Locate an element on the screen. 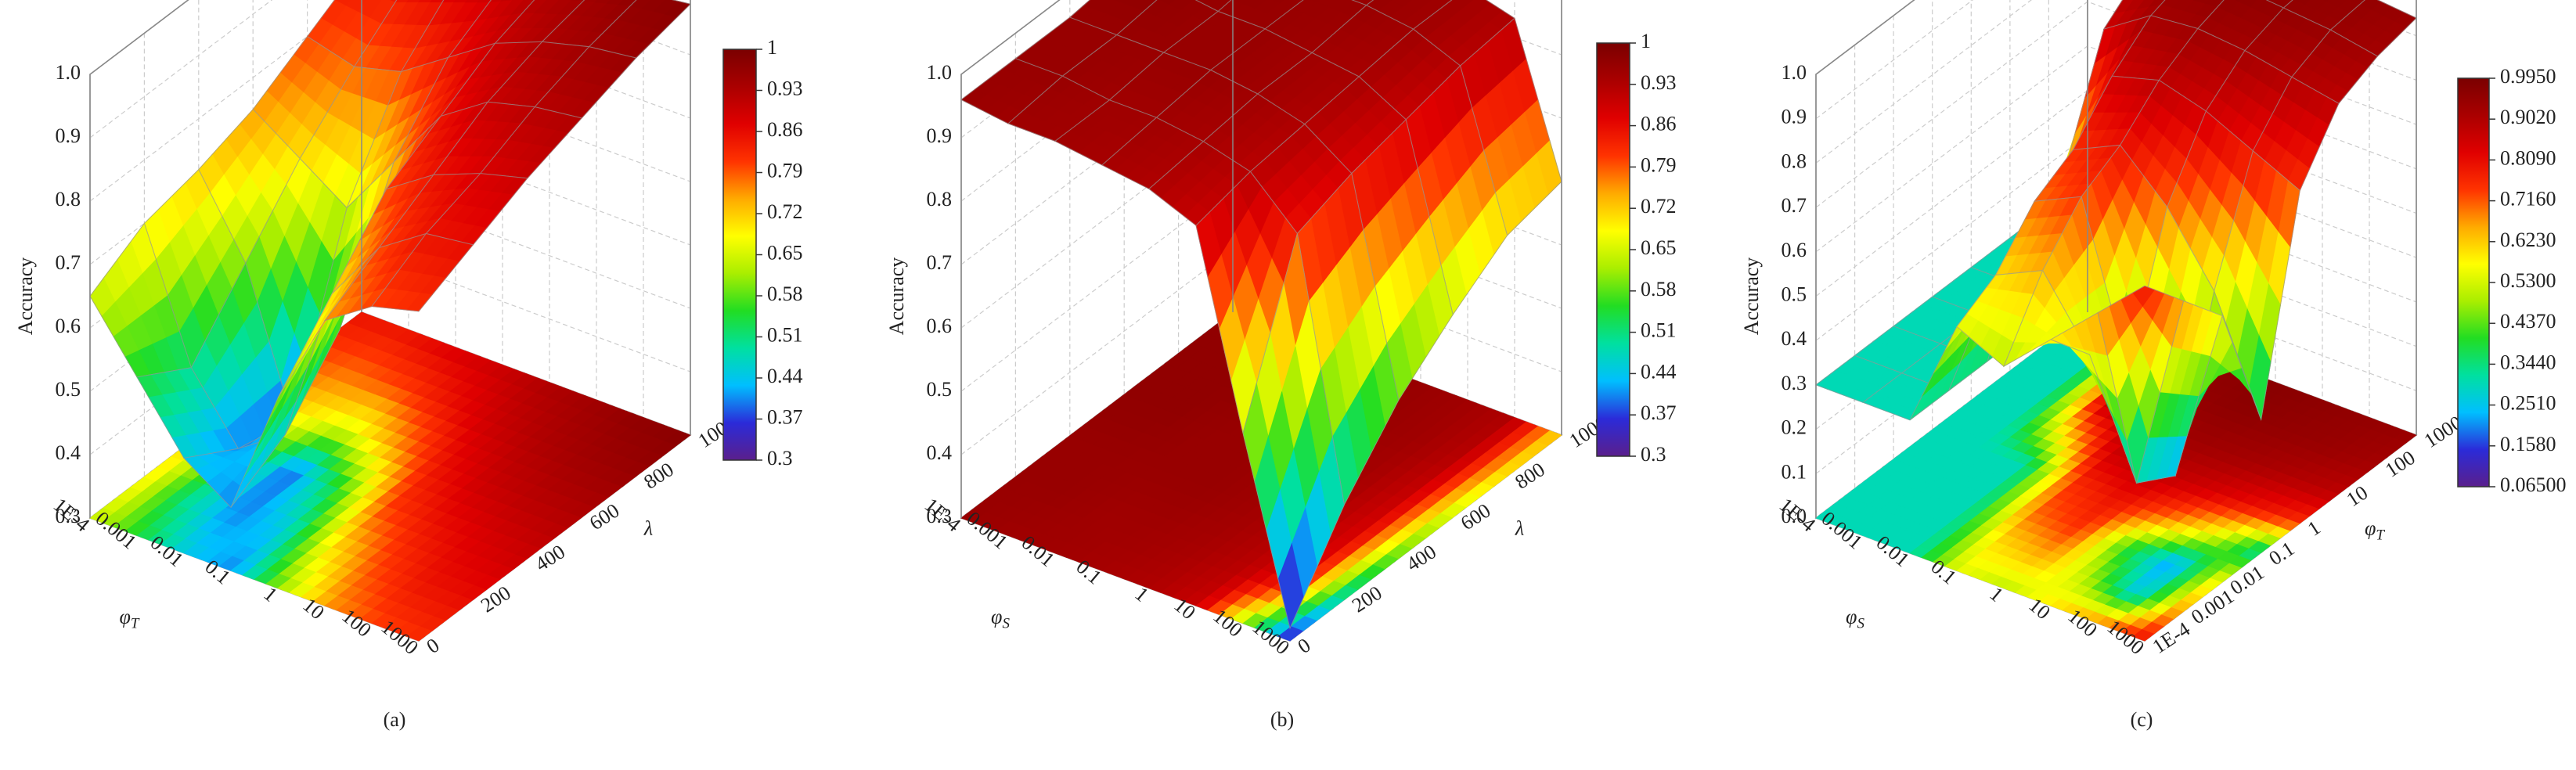 Image resolution: width=2576 pixels, height=770 pixels. z-tick-label: 0.2 is located at coordinates (1794, 427).